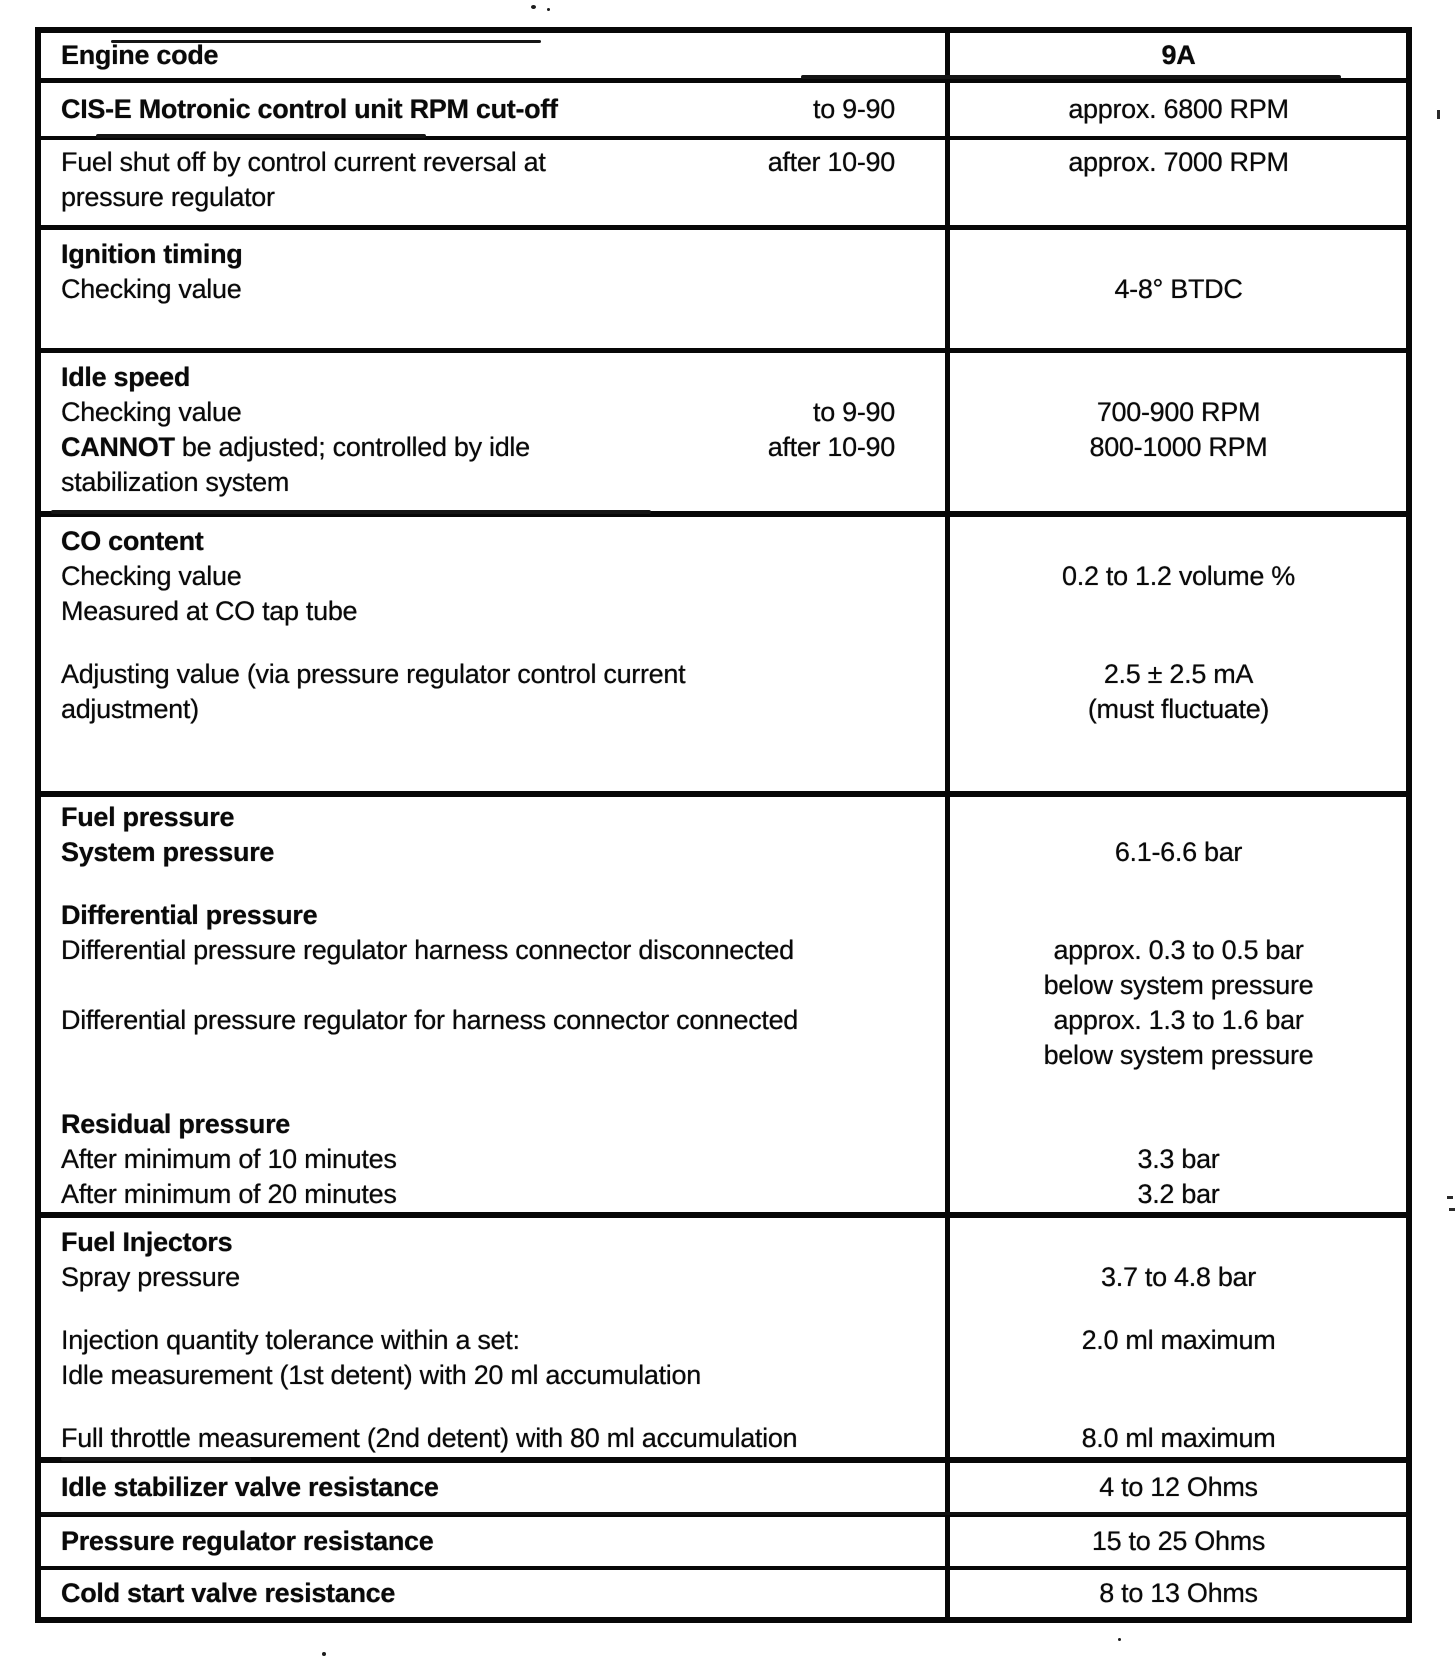 Image resolution: width=1456 pixels, height=1666 pixels. Describe the element at coordinates (126, 377) in the screenshot. I see `spec-label-text: Idle speed` at that location.